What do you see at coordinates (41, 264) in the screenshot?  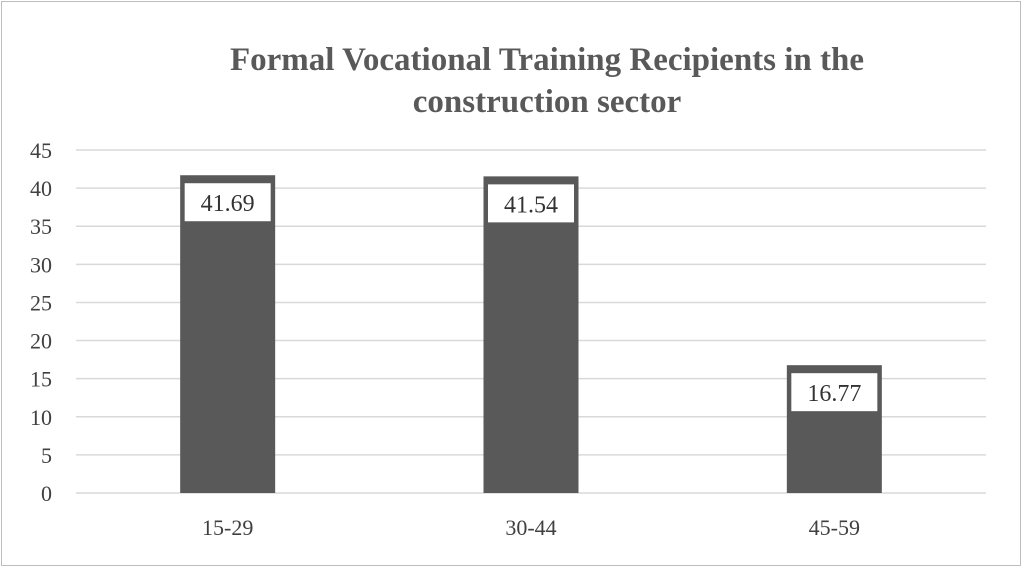 I see `y-tick-label: 30` at bounding box center [41, 264].